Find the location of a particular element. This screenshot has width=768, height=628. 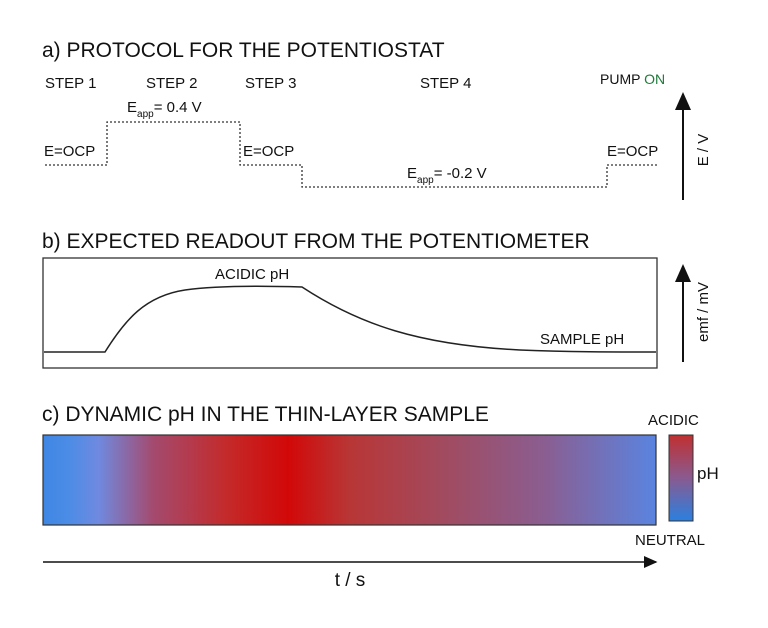

pump-word: PUMP is located at coordinates (620, 79).